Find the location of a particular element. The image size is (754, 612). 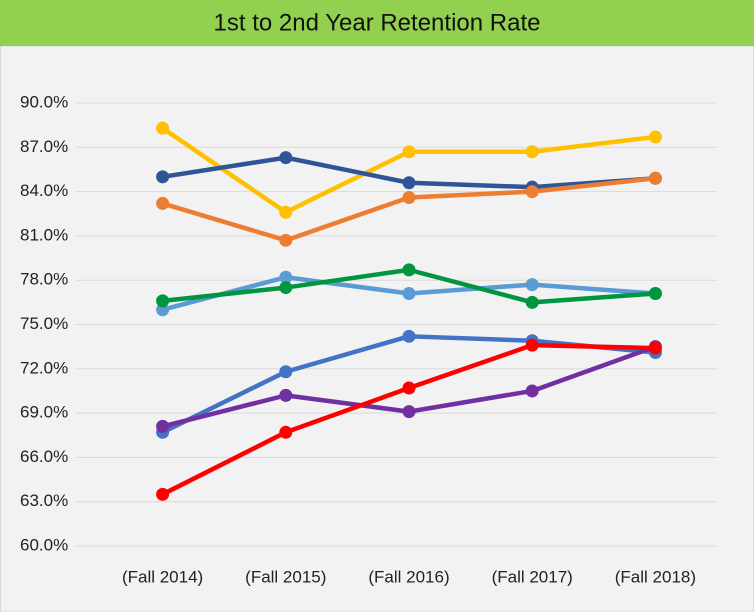

y-tick-label: 63.0% is located at coordinates (44, 500).